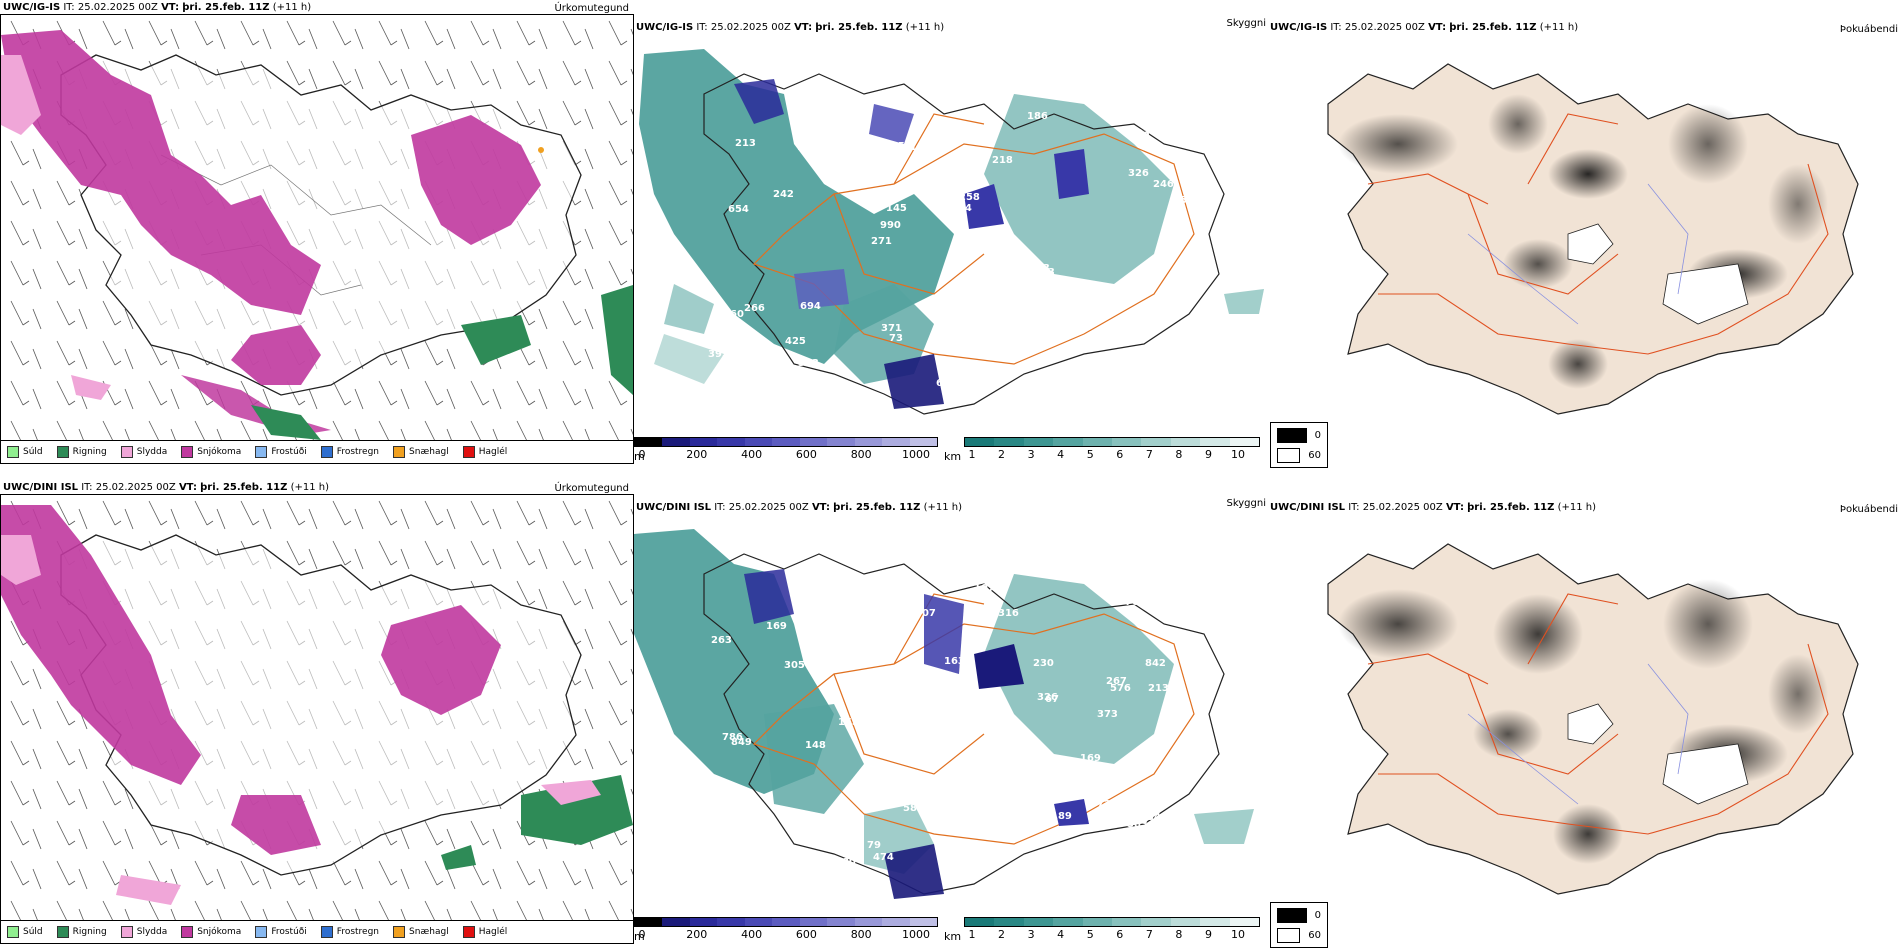 This screenshot has width=1900, height=950. What do you see at coordinates (1002, 934) in the screenshot?
I see `colorbar-tick: 2` at bounding box center [1002, 934].